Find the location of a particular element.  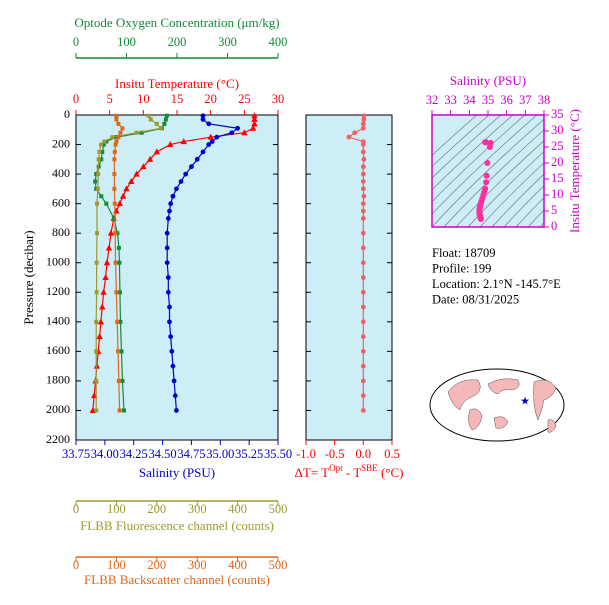

y-tick-label: 200 is located at coordinates (61, 143).